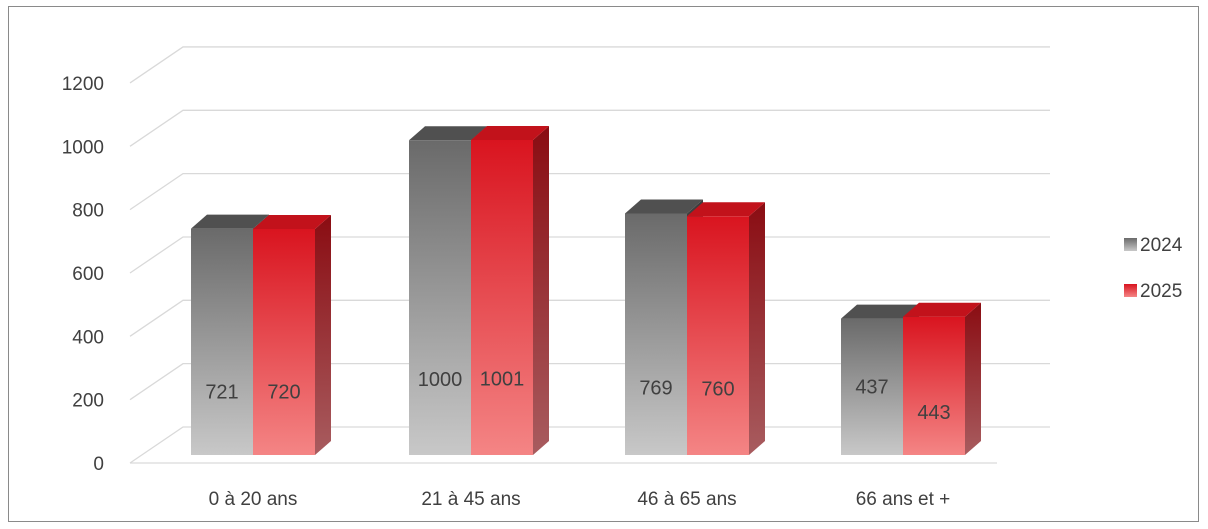 This screenshot has width=1208, height=529. I want to click on x-category-label: 21 à 45 ans, so click(470, 499).